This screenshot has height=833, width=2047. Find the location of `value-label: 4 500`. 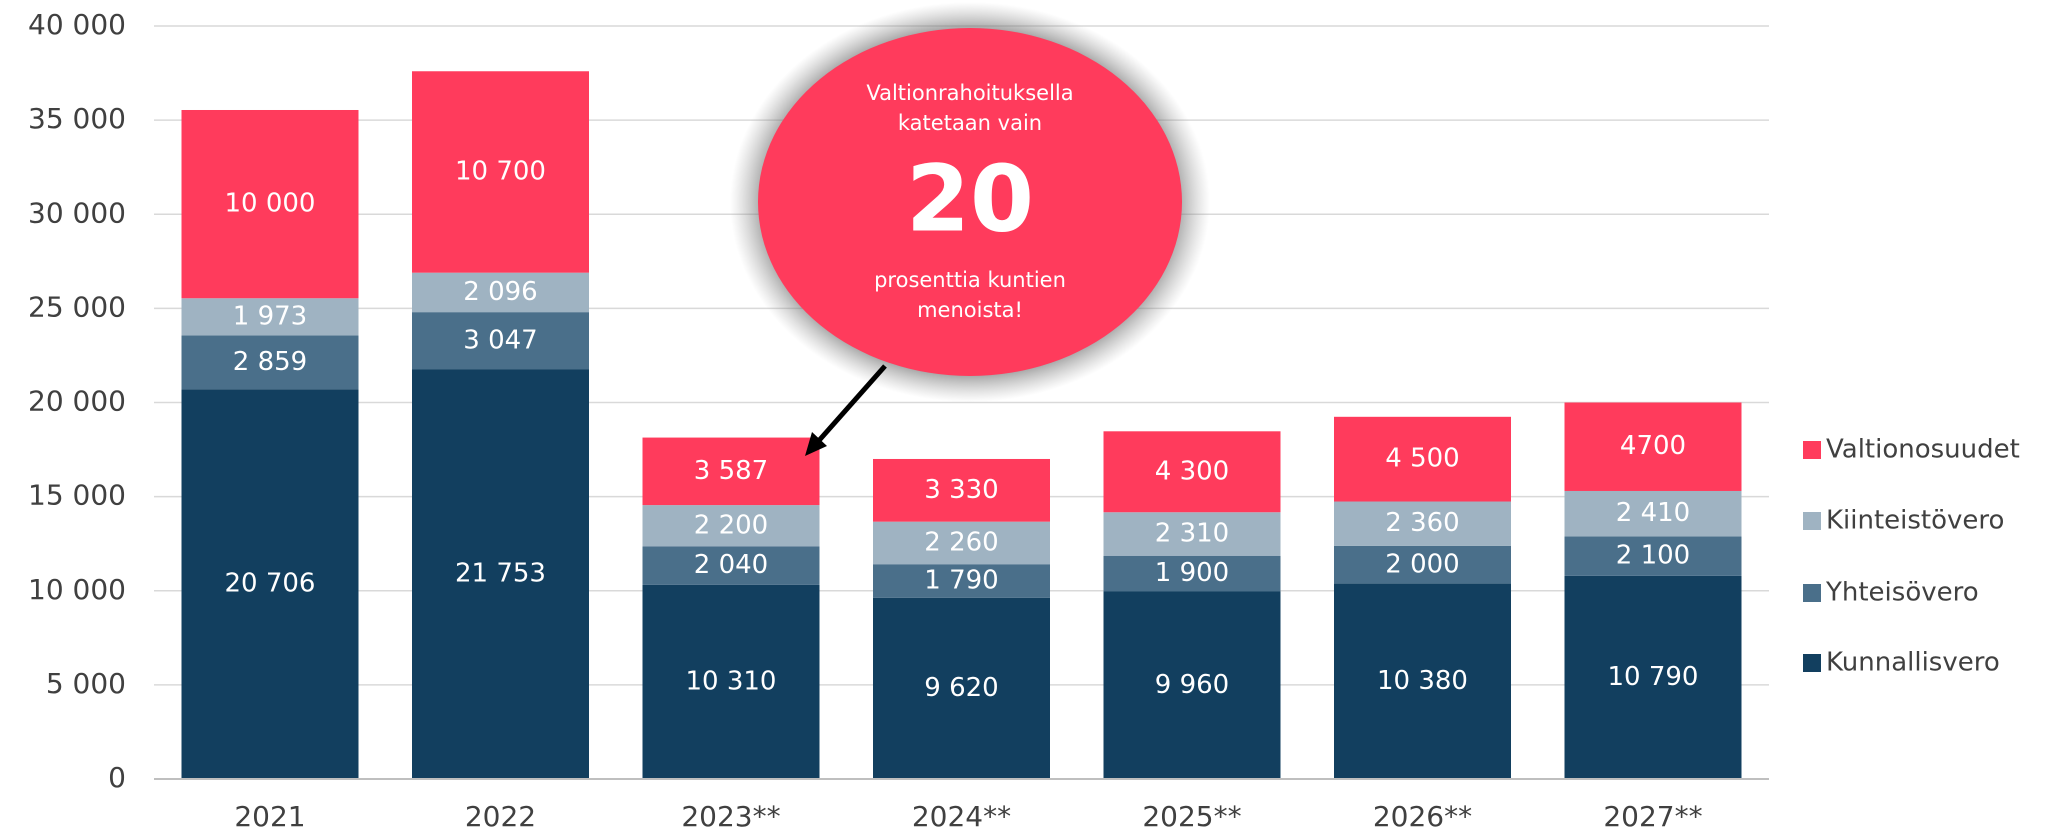

value-label: 4 500 is located at coordinates (1422, 459).